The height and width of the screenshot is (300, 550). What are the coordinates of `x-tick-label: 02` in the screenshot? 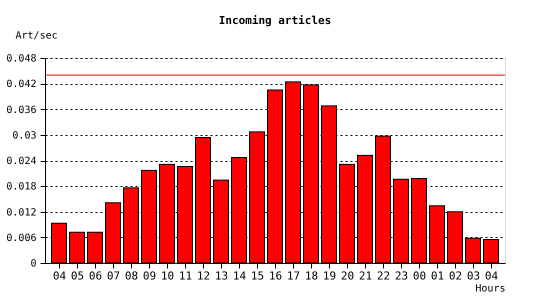 It's located at (455, 276).